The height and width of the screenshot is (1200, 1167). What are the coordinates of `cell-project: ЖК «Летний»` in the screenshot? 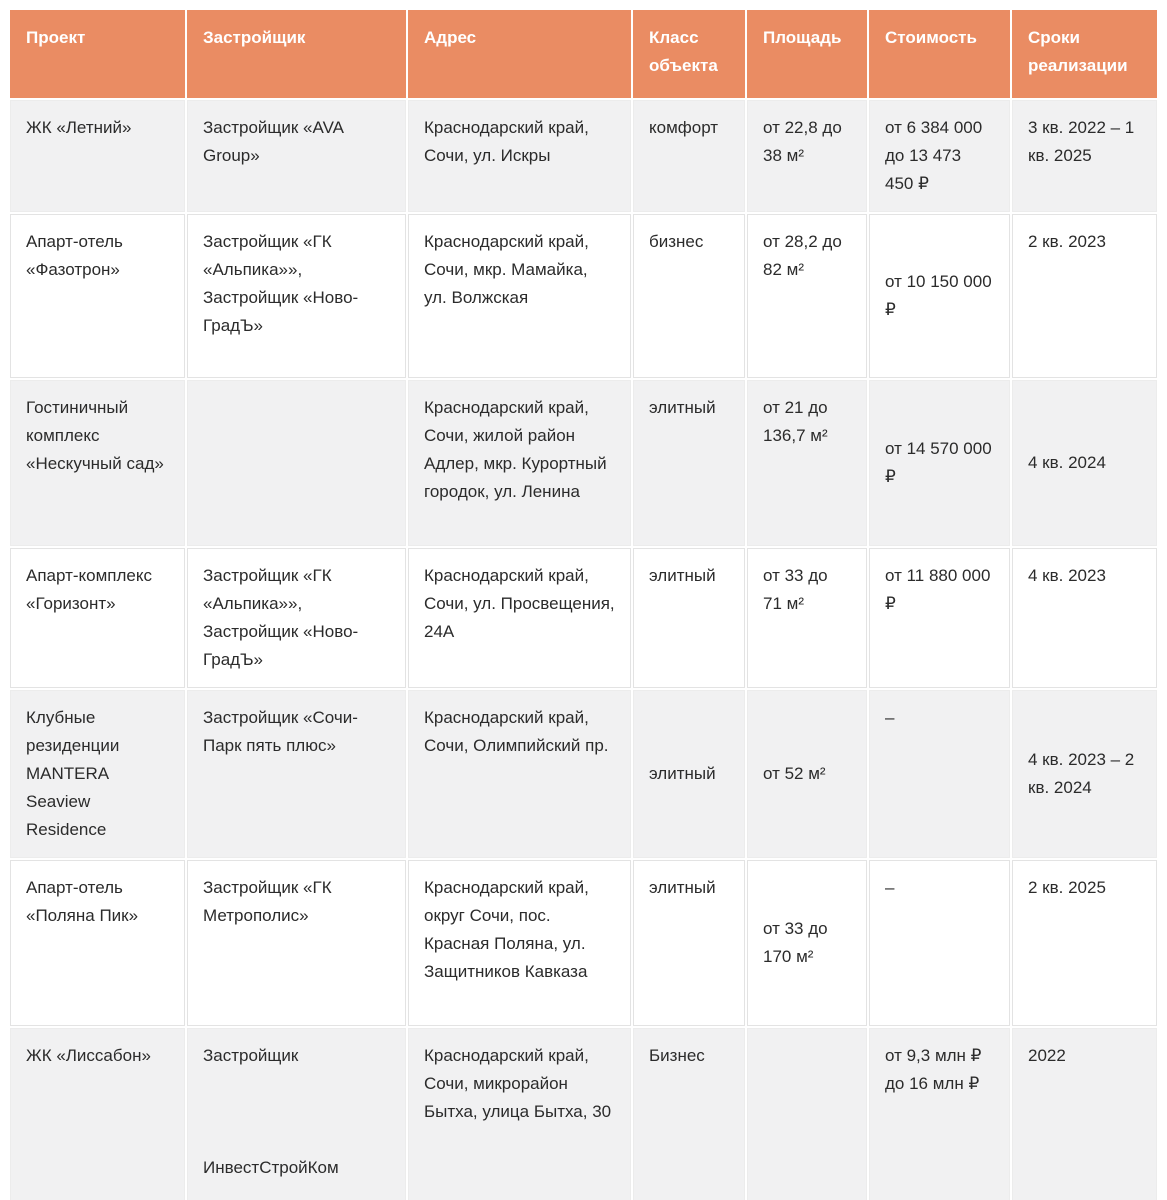 It's located at (97, 156).